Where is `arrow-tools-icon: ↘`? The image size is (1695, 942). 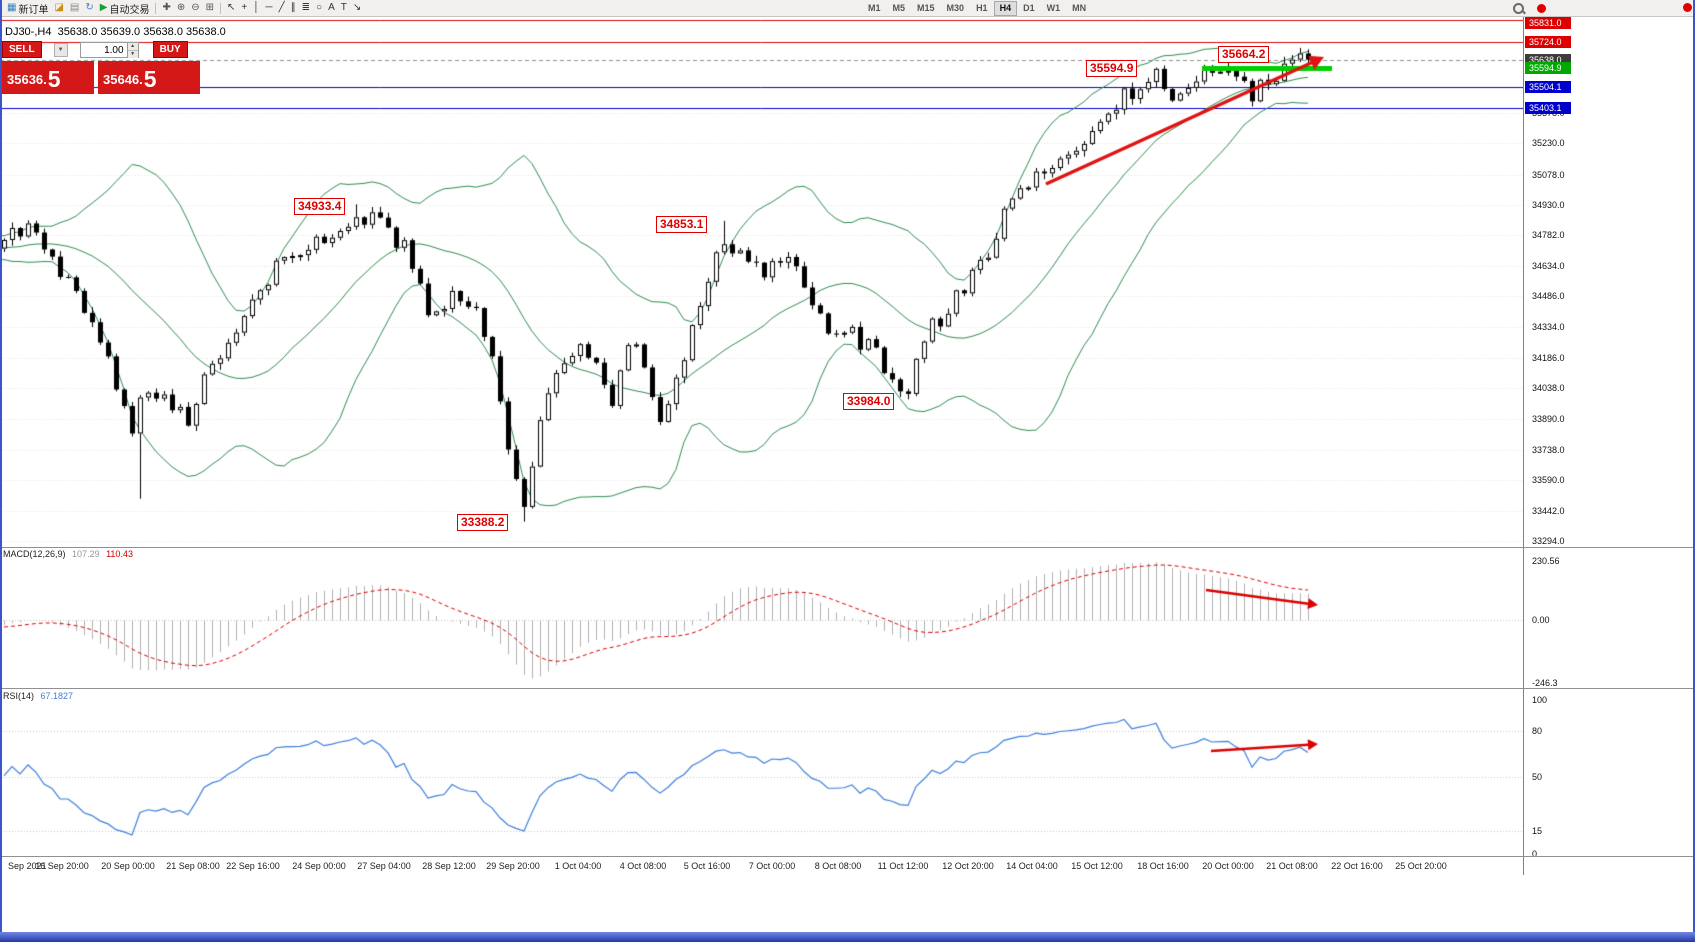
arrow-tools-icon: ↘ is located at coordinates (357, 8).